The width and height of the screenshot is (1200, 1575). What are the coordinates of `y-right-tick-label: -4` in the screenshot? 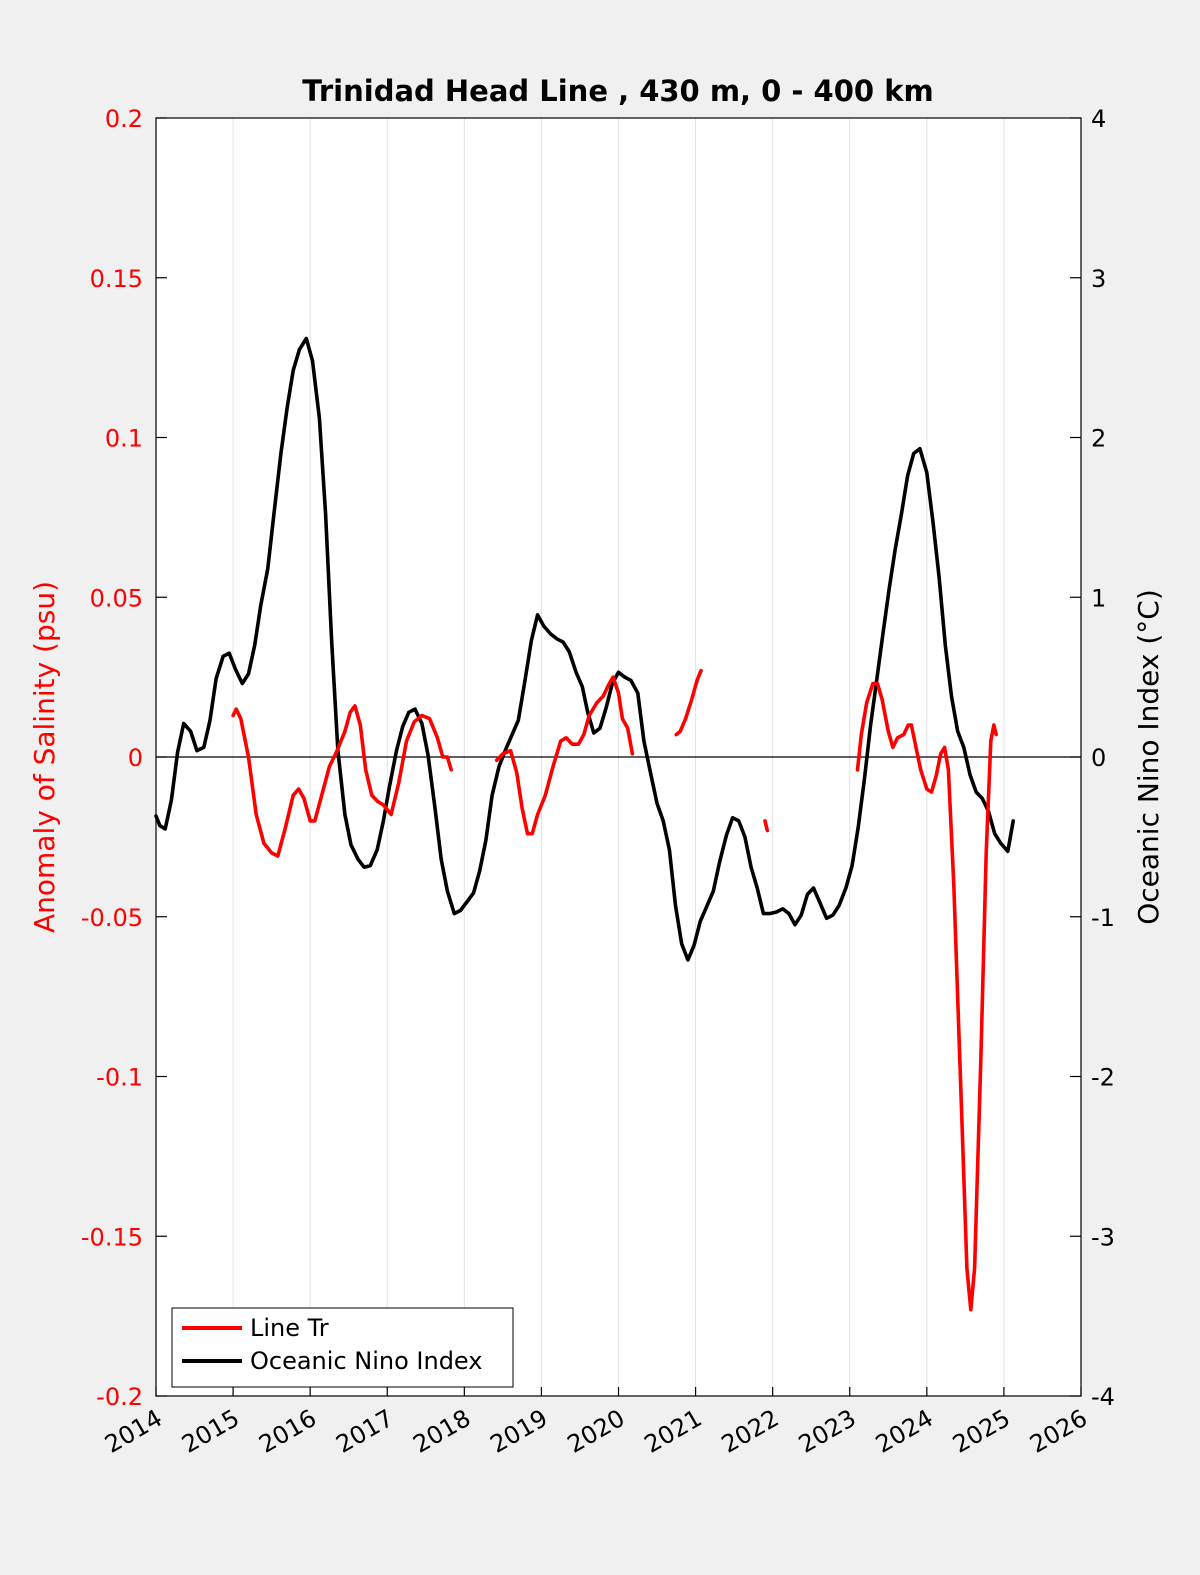 It's located at (1103, 1397).